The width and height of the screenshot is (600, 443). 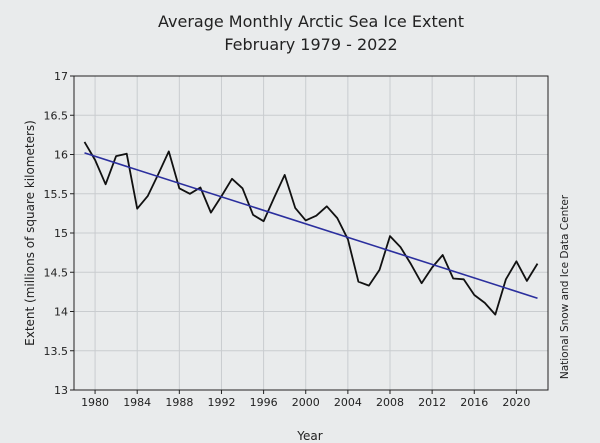 I want to click on y-tick-label: 14, so click(x=61, y=312).